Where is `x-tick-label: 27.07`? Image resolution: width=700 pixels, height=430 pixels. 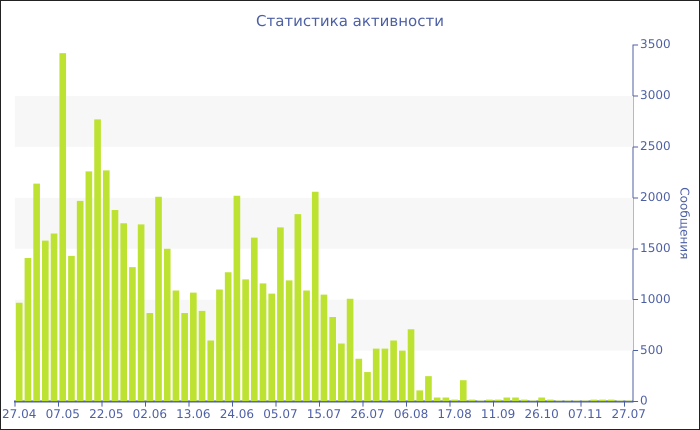
x-tick-label: 27.07 is located at coordinates (629, 413).